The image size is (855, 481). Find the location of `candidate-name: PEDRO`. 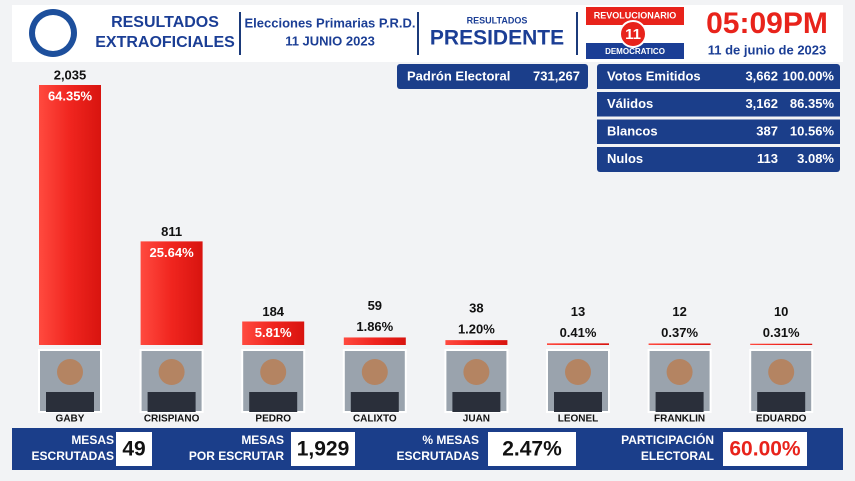

candidate-name: PEDRO is located at coordinates (273, 419).